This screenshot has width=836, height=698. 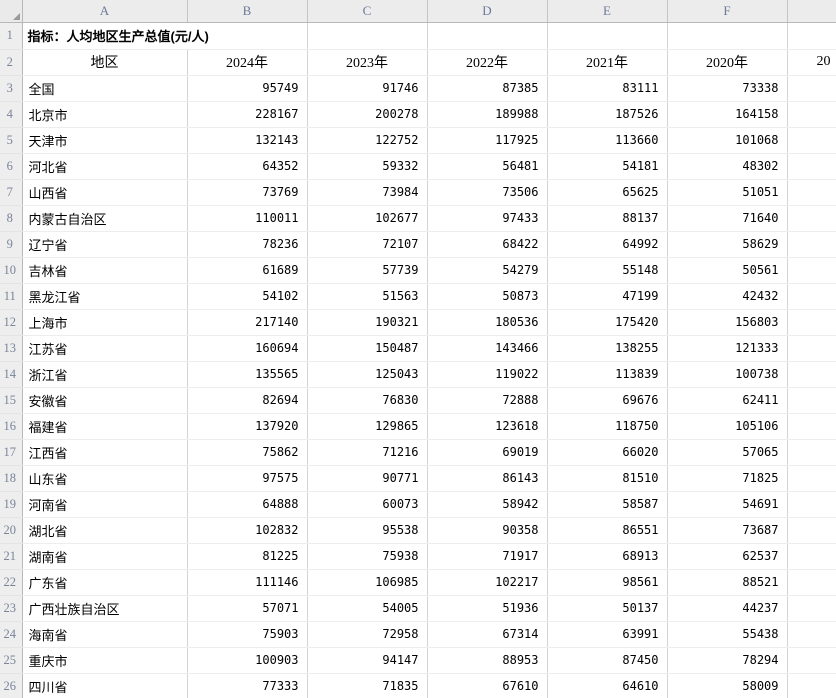 I want to click on header-cell-year-4: 2021年, so click(x=607, y=62).